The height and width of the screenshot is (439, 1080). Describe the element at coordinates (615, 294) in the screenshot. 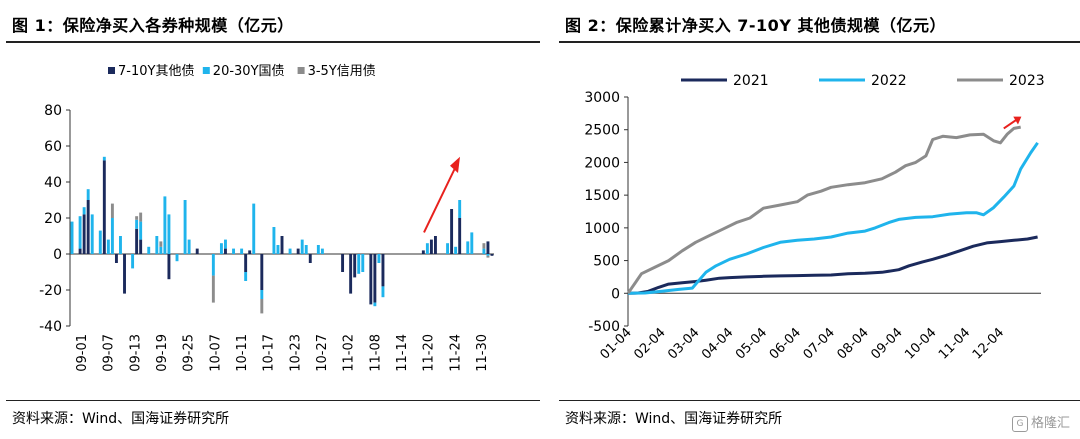

I see `y-tick-label: 0` at that location.